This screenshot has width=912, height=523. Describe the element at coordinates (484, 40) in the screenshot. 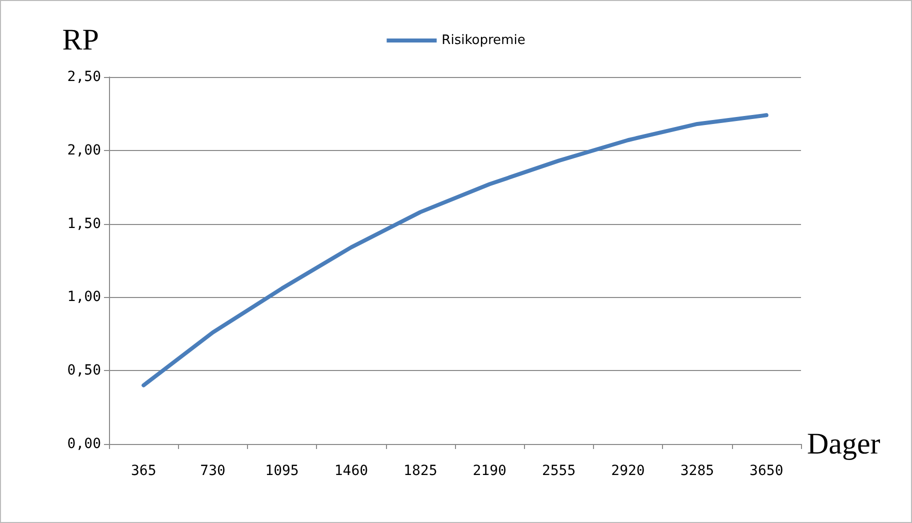

I see `legend-label: Risikopremie` at that location.